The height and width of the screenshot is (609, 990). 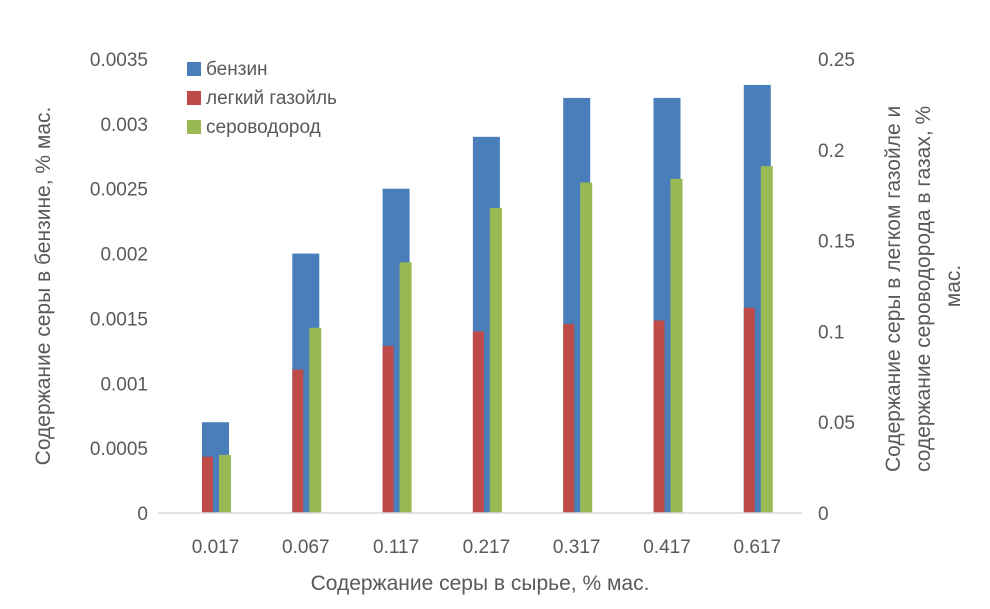 I want to click on x-tick-0-317: 0.317, so click(x=577, y=547).